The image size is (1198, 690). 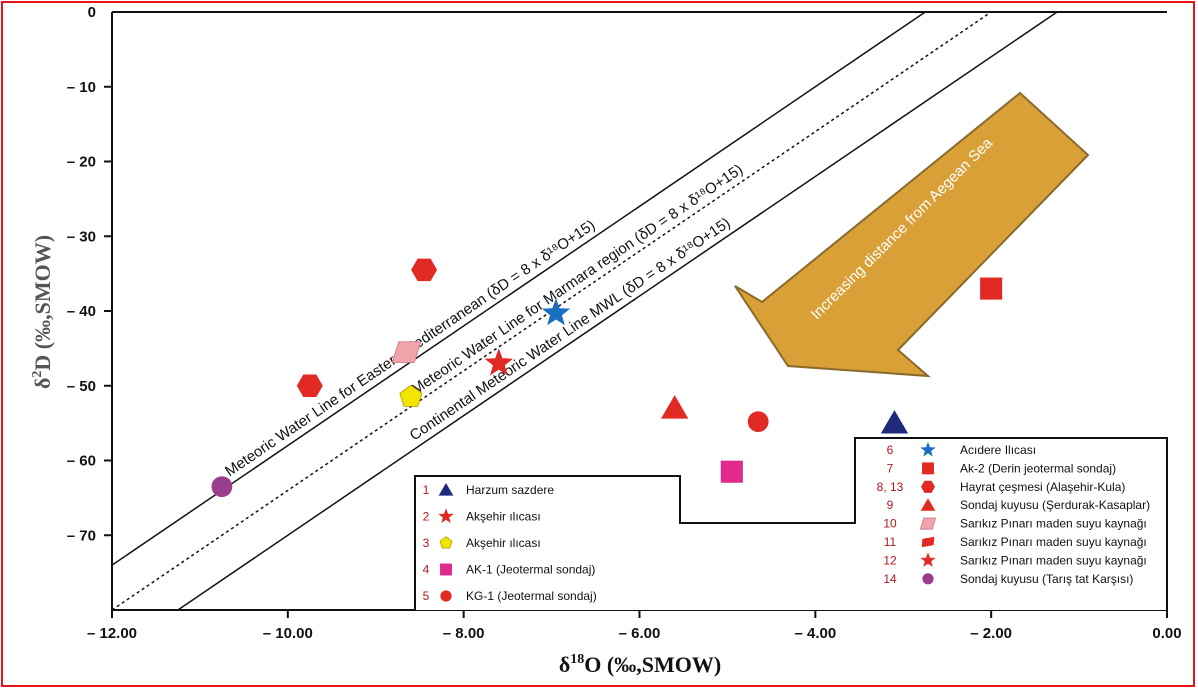 What do you see at coordinates (890, 524) in the screenshot?
I see `legend-number: 10` at bounding box center [890, 524].